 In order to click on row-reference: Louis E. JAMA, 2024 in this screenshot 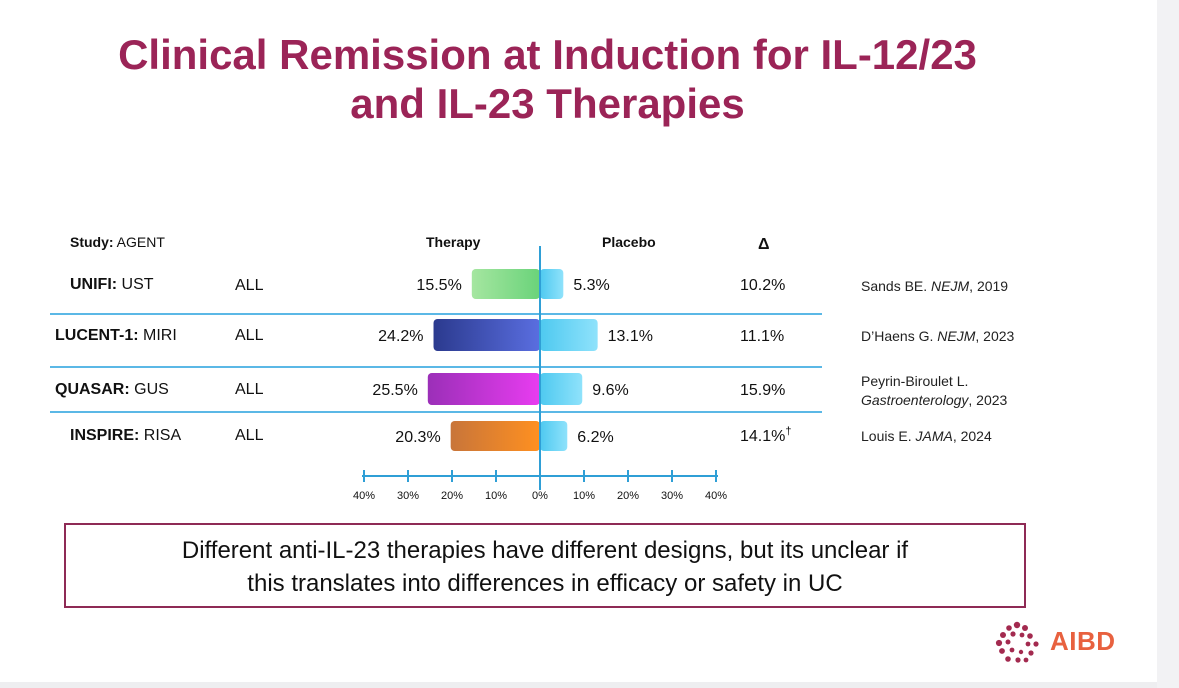, I will do `click(926, 436)`.